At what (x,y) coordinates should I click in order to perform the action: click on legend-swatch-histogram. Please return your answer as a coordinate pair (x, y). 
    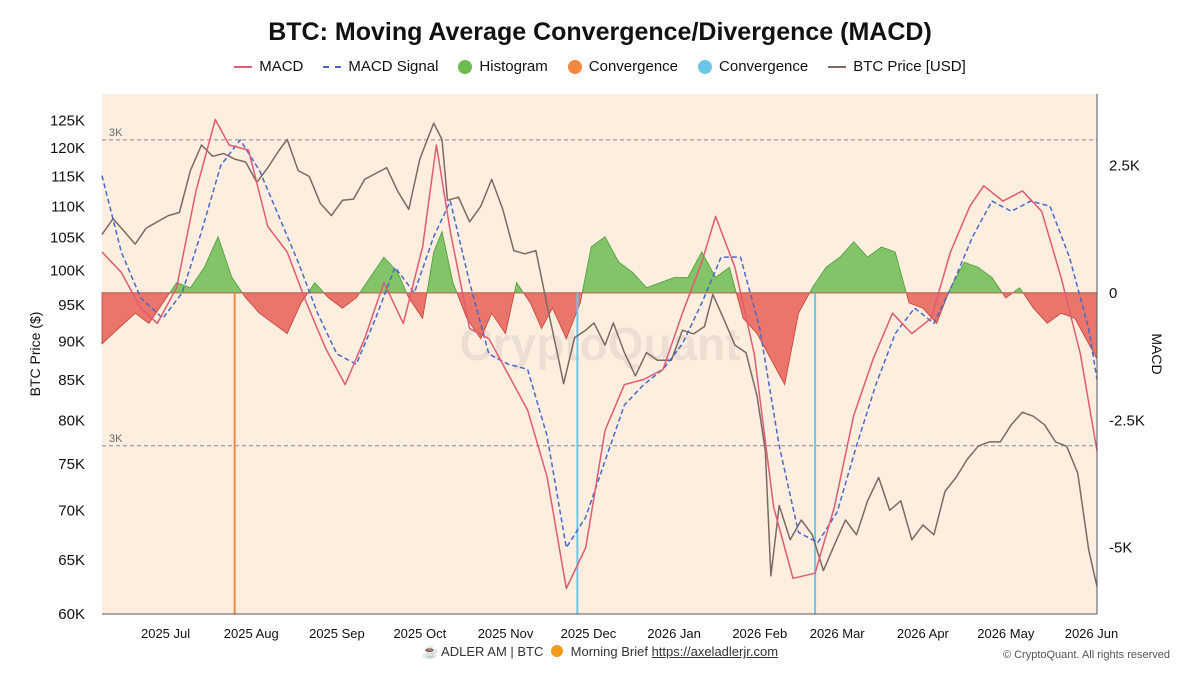
    Looking at the image, I should click on (465, 66).